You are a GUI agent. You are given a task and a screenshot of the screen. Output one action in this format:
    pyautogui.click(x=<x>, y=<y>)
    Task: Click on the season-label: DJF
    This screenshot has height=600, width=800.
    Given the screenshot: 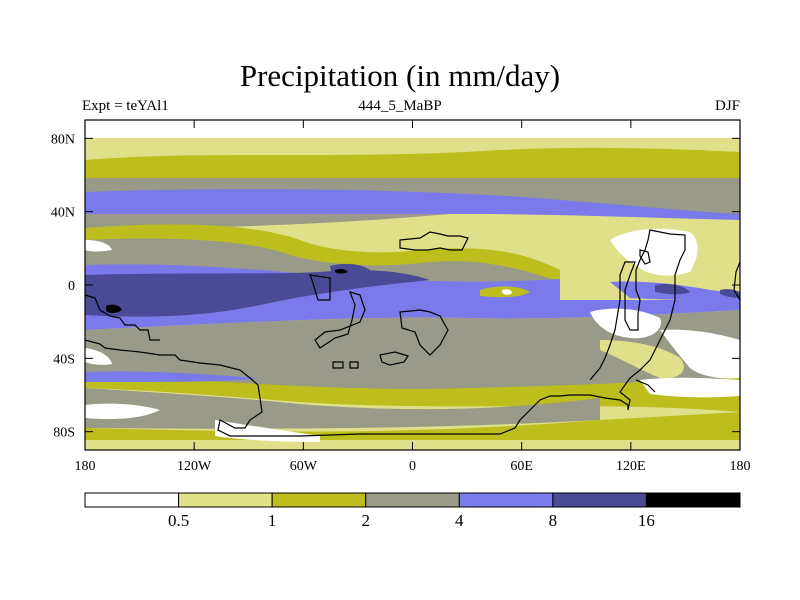 What is the action you would take?
    pyautogui.click(x=727, y=106)
    